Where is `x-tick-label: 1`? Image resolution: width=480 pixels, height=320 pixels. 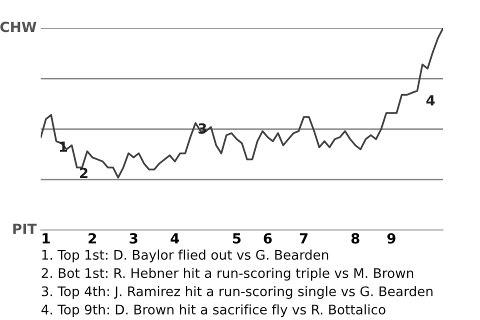
x-tick-label: 1 is located at coordinates (46, 238).